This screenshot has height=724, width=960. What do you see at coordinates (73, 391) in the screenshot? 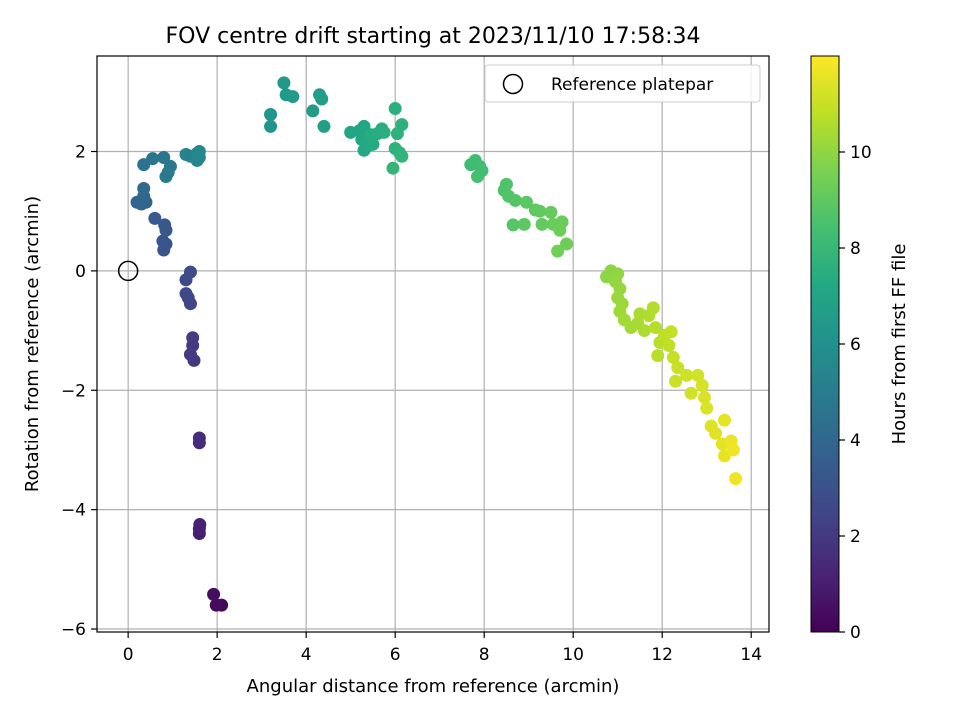
I see `y-tick-label: −2` at bounding box center [73, 391].